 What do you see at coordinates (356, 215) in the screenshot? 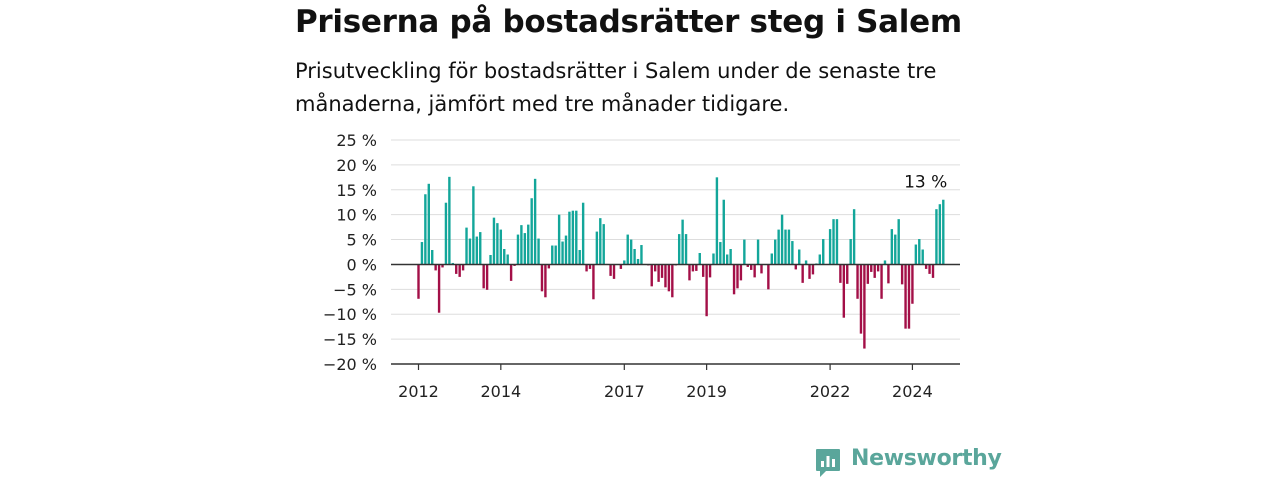
I see `y-tick-label: 10 %` at bounding box center [356, 215].